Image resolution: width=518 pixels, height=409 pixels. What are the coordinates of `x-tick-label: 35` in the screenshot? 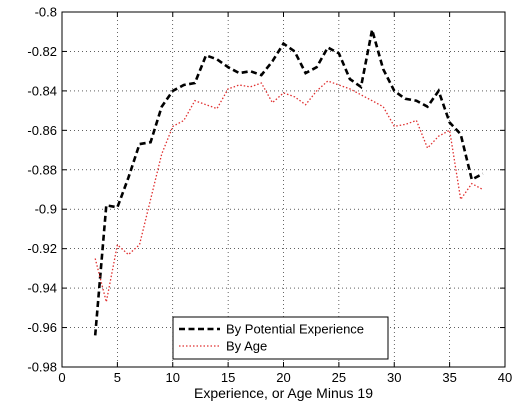 It's located at (449, 377).